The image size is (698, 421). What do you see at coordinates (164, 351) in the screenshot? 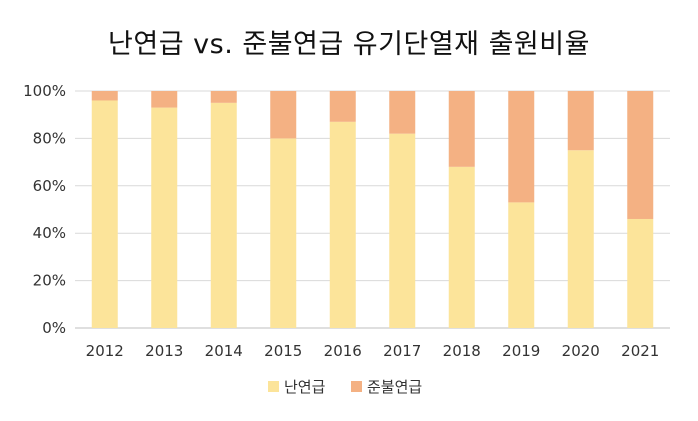
I see `x-tick-label: 2013` at bounding box center [164, 351].